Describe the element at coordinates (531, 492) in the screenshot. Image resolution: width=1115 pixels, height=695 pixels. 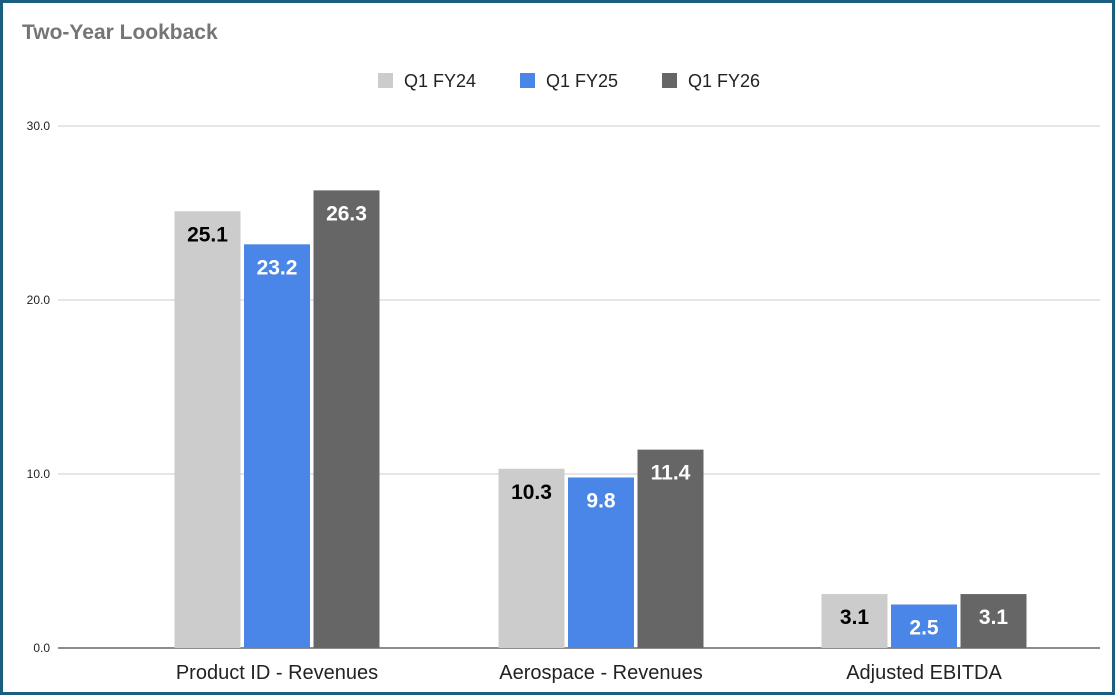
I see `data-label: 10.3` at that location.